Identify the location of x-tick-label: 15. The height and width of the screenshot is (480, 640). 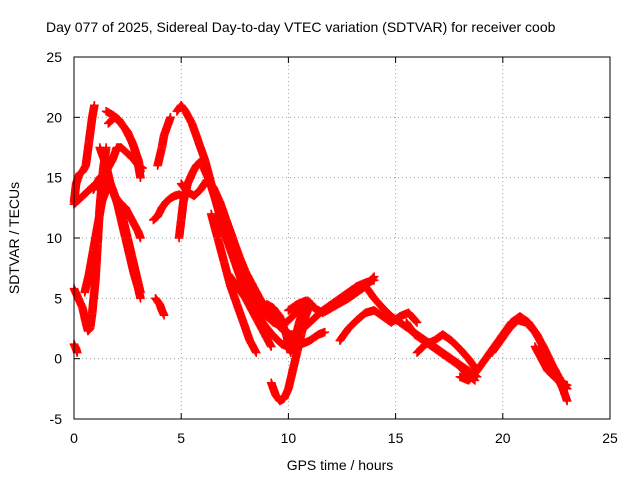
(396, 438).